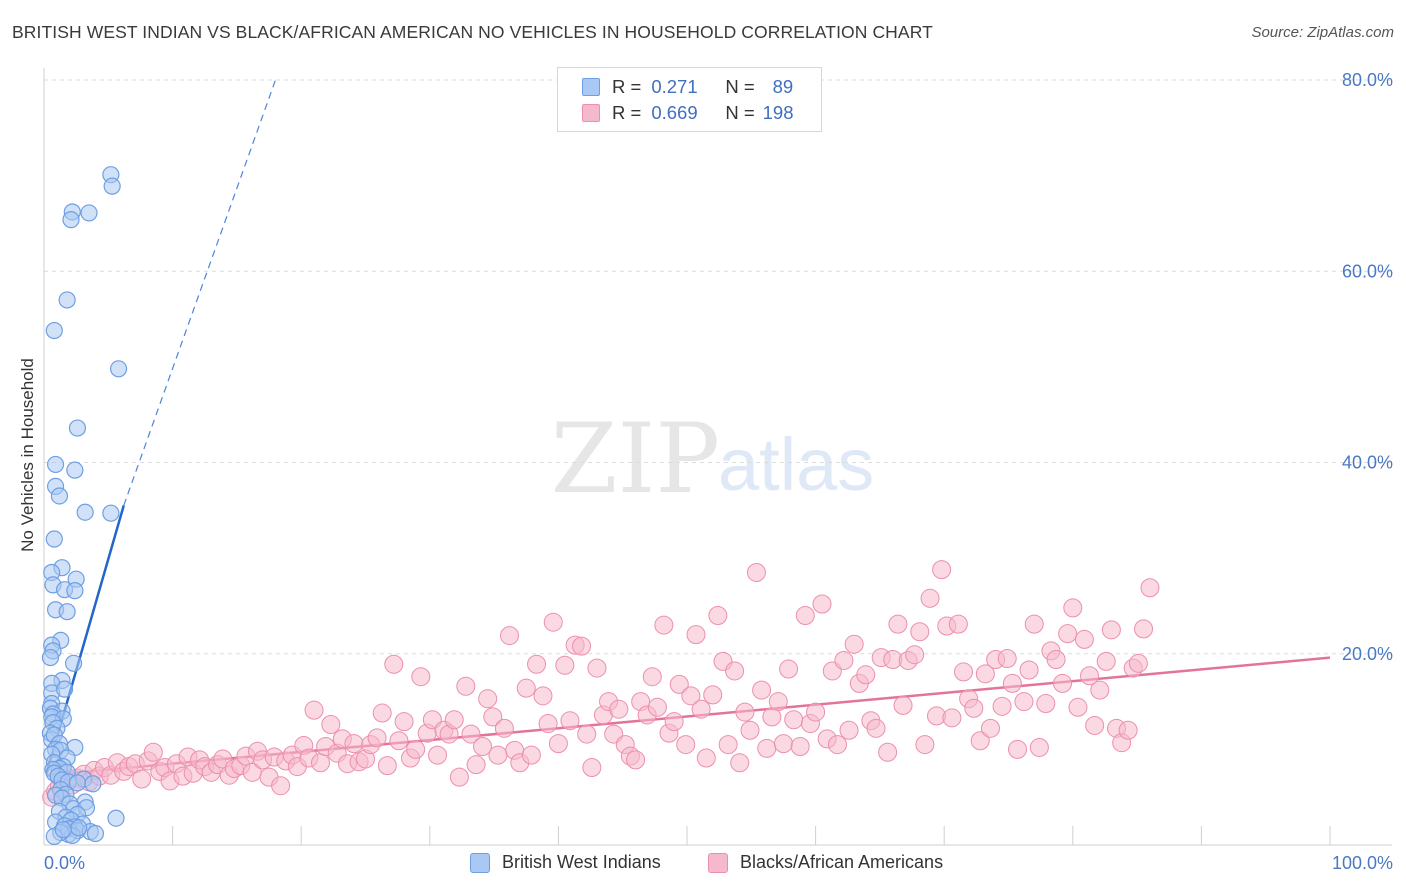 The height and width of the screenshot is (892, 1406). I want to click on y-tick-label: 40.0%, so click(1367, 463).